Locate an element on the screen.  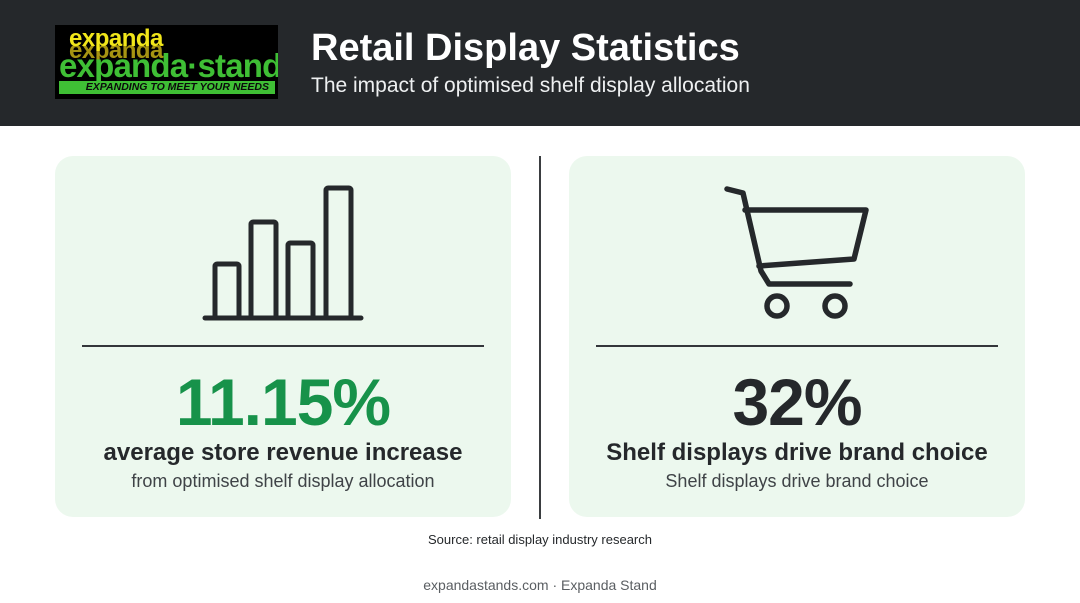
shopping-cart-icon is located at coordinates (796, 252).